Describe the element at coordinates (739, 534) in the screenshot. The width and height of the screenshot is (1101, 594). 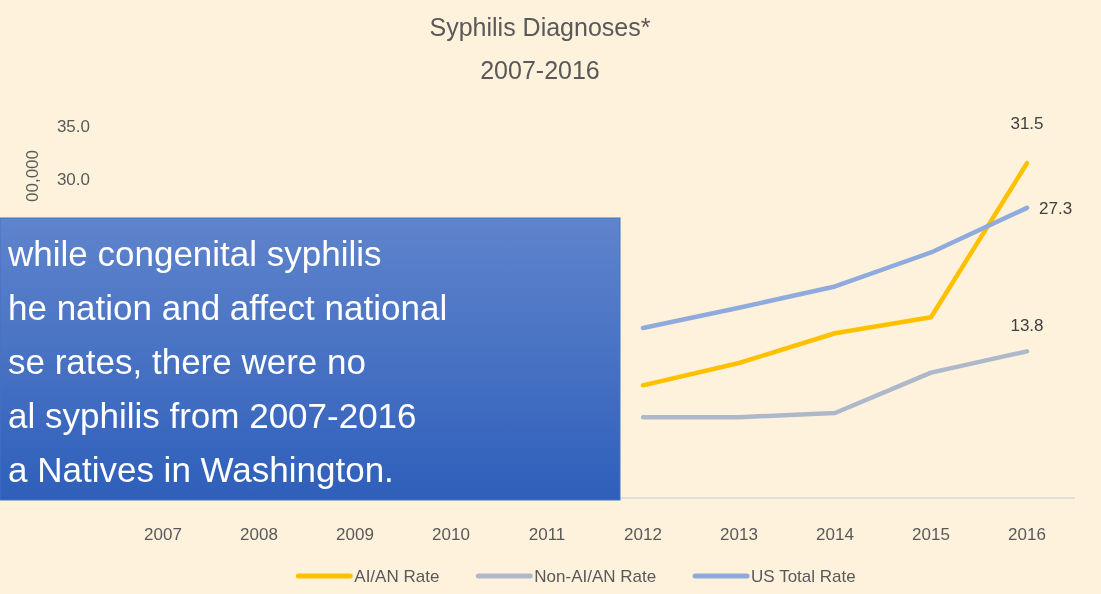
I see `x-tick-label: 2013` at that location.